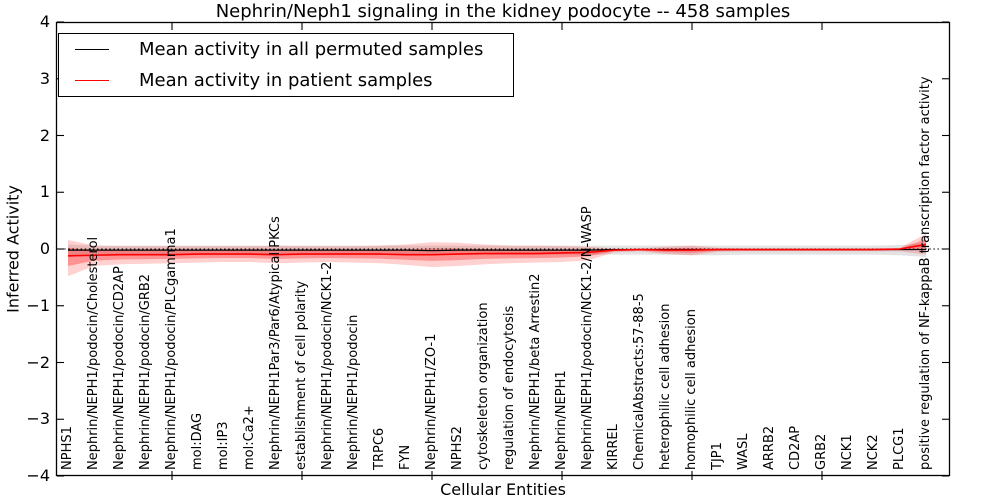 This screenshot has width=1000, height=500. I want to click on y-tick-label: −3, so click(38, 419).